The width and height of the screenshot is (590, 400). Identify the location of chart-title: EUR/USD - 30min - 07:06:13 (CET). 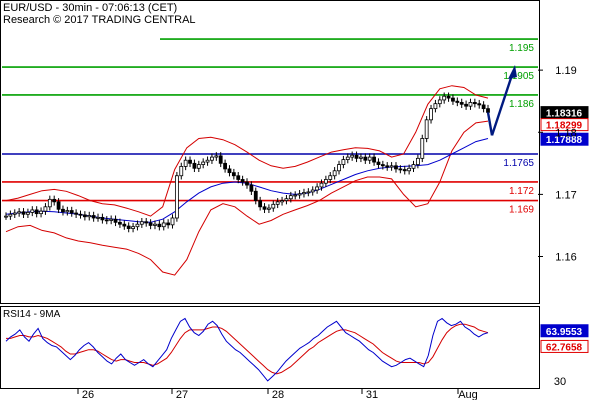
(90, 8).